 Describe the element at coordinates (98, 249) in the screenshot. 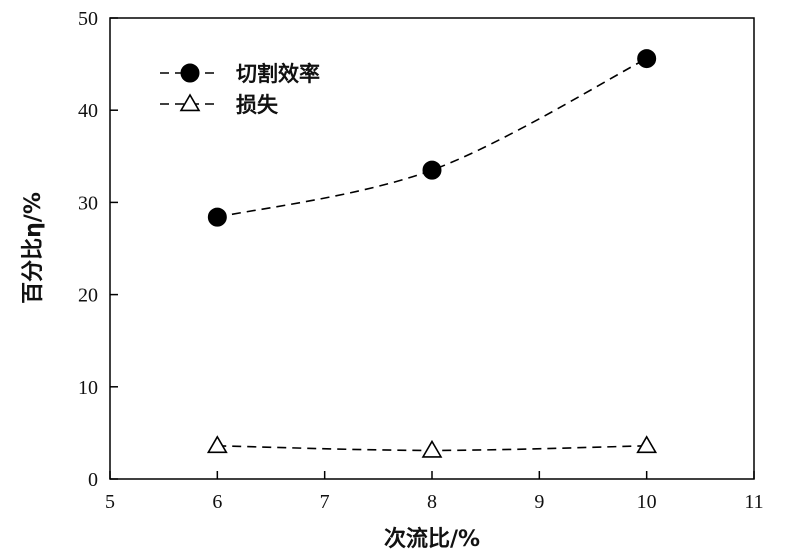

I see `y-axis: 0 10 20 30 40 50` at that location.